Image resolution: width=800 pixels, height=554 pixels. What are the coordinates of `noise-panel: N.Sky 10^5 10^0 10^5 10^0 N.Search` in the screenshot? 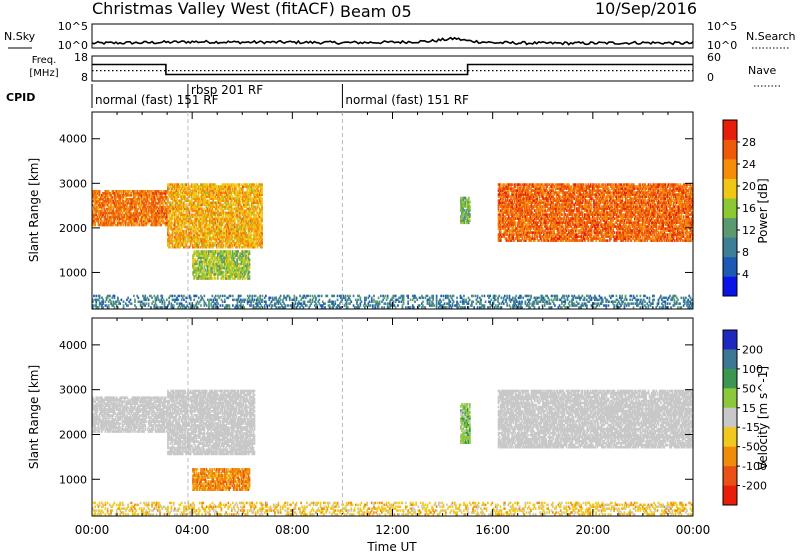 It's located at (400, 36).